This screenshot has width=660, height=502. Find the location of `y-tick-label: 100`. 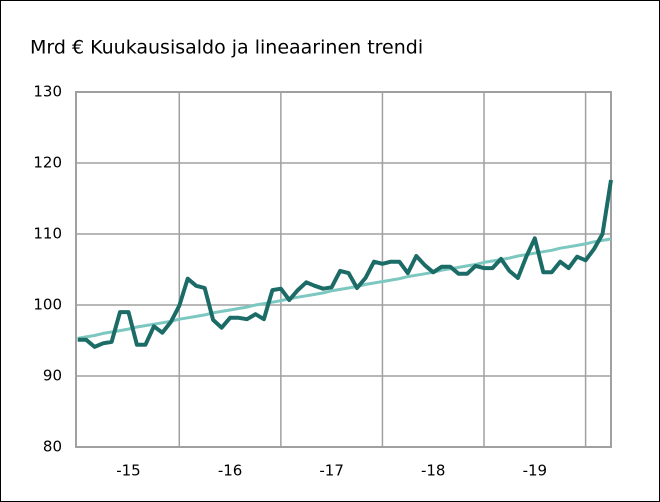

y-tick-label: 100 is located at coordinates (47, 305).